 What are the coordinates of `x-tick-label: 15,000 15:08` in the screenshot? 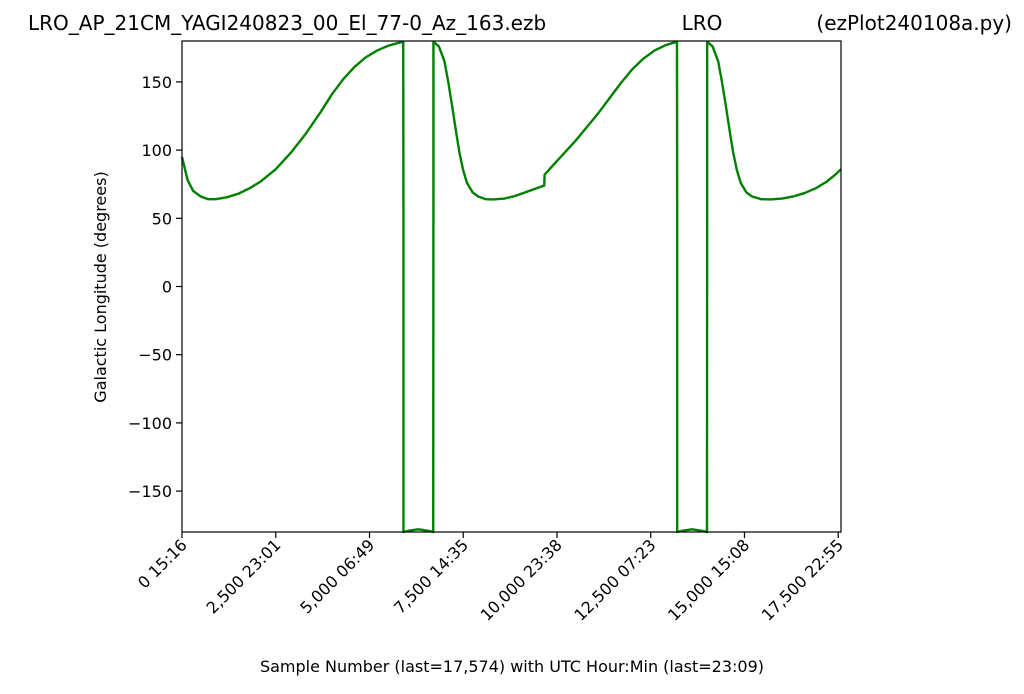 It's located at (708, 579).